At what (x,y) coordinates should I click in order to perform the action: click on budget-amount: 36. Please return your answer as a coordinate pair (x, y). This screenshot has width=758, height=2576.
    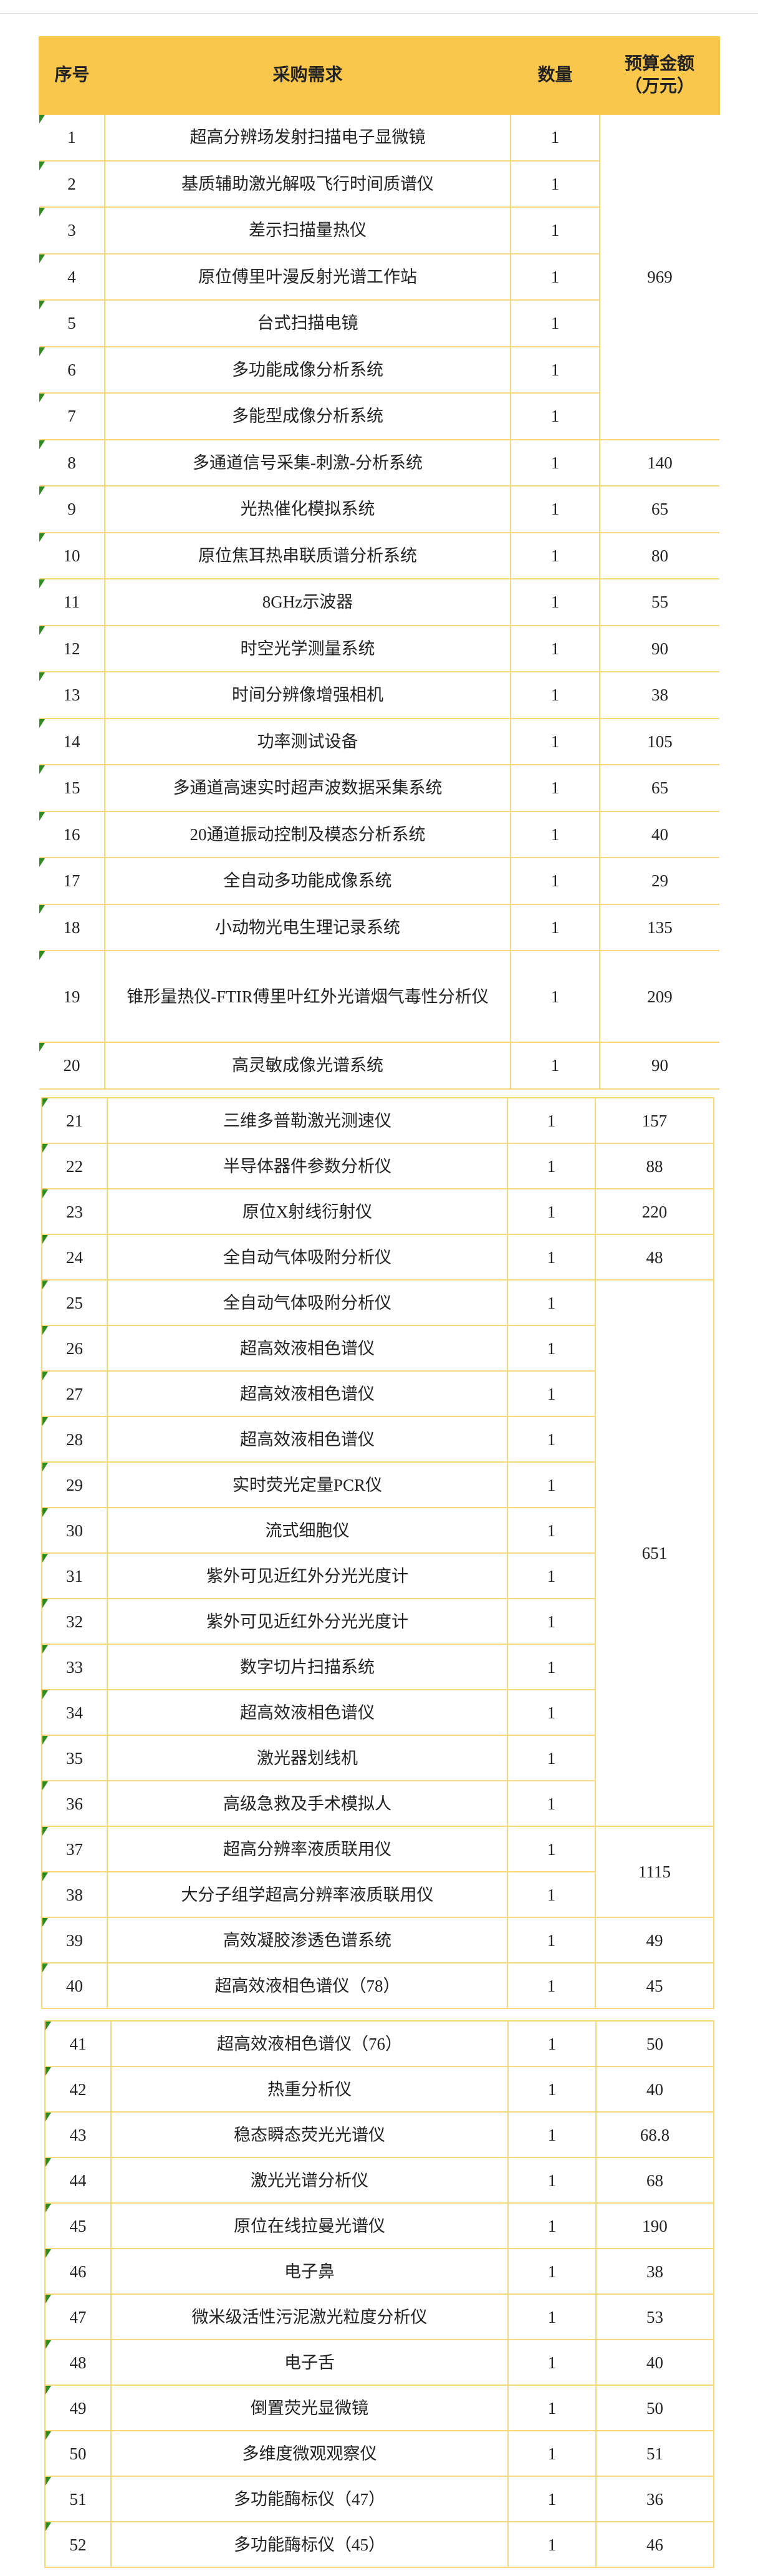
    Looking at the image, I should click on (654, 2499).